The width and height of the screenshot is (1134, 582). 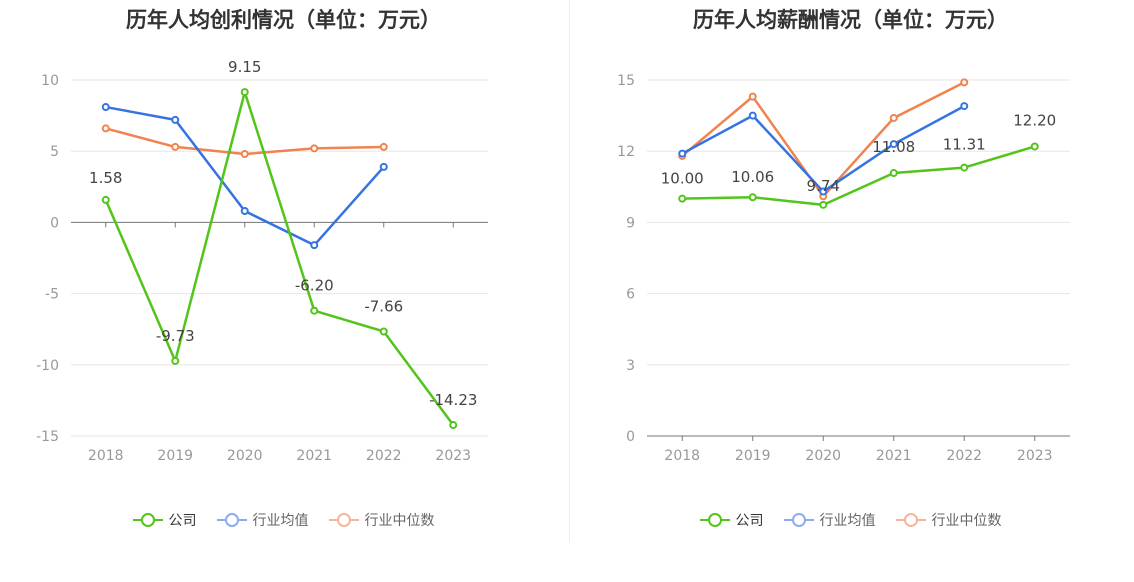 What do you see at coordinates (850, 20) in the screenshot?
I see `chart-title: 历年人均薪酬情况（单位：万元）` at bounding box center [850, 20].